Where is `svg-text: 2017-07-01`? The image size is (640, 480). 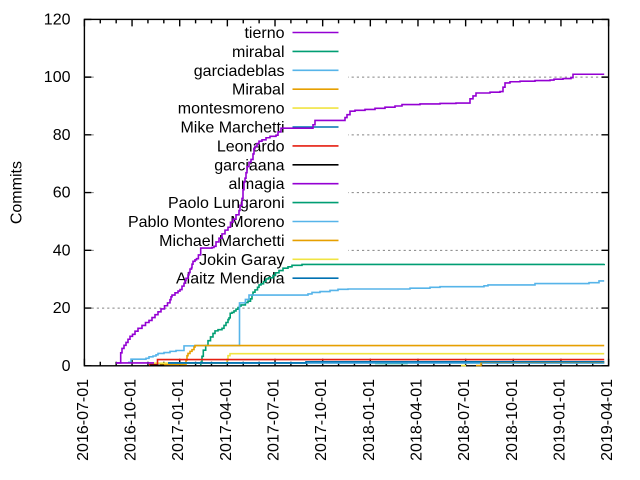 svg-text: 2017-07-01 is located at coordinates (274, 420).